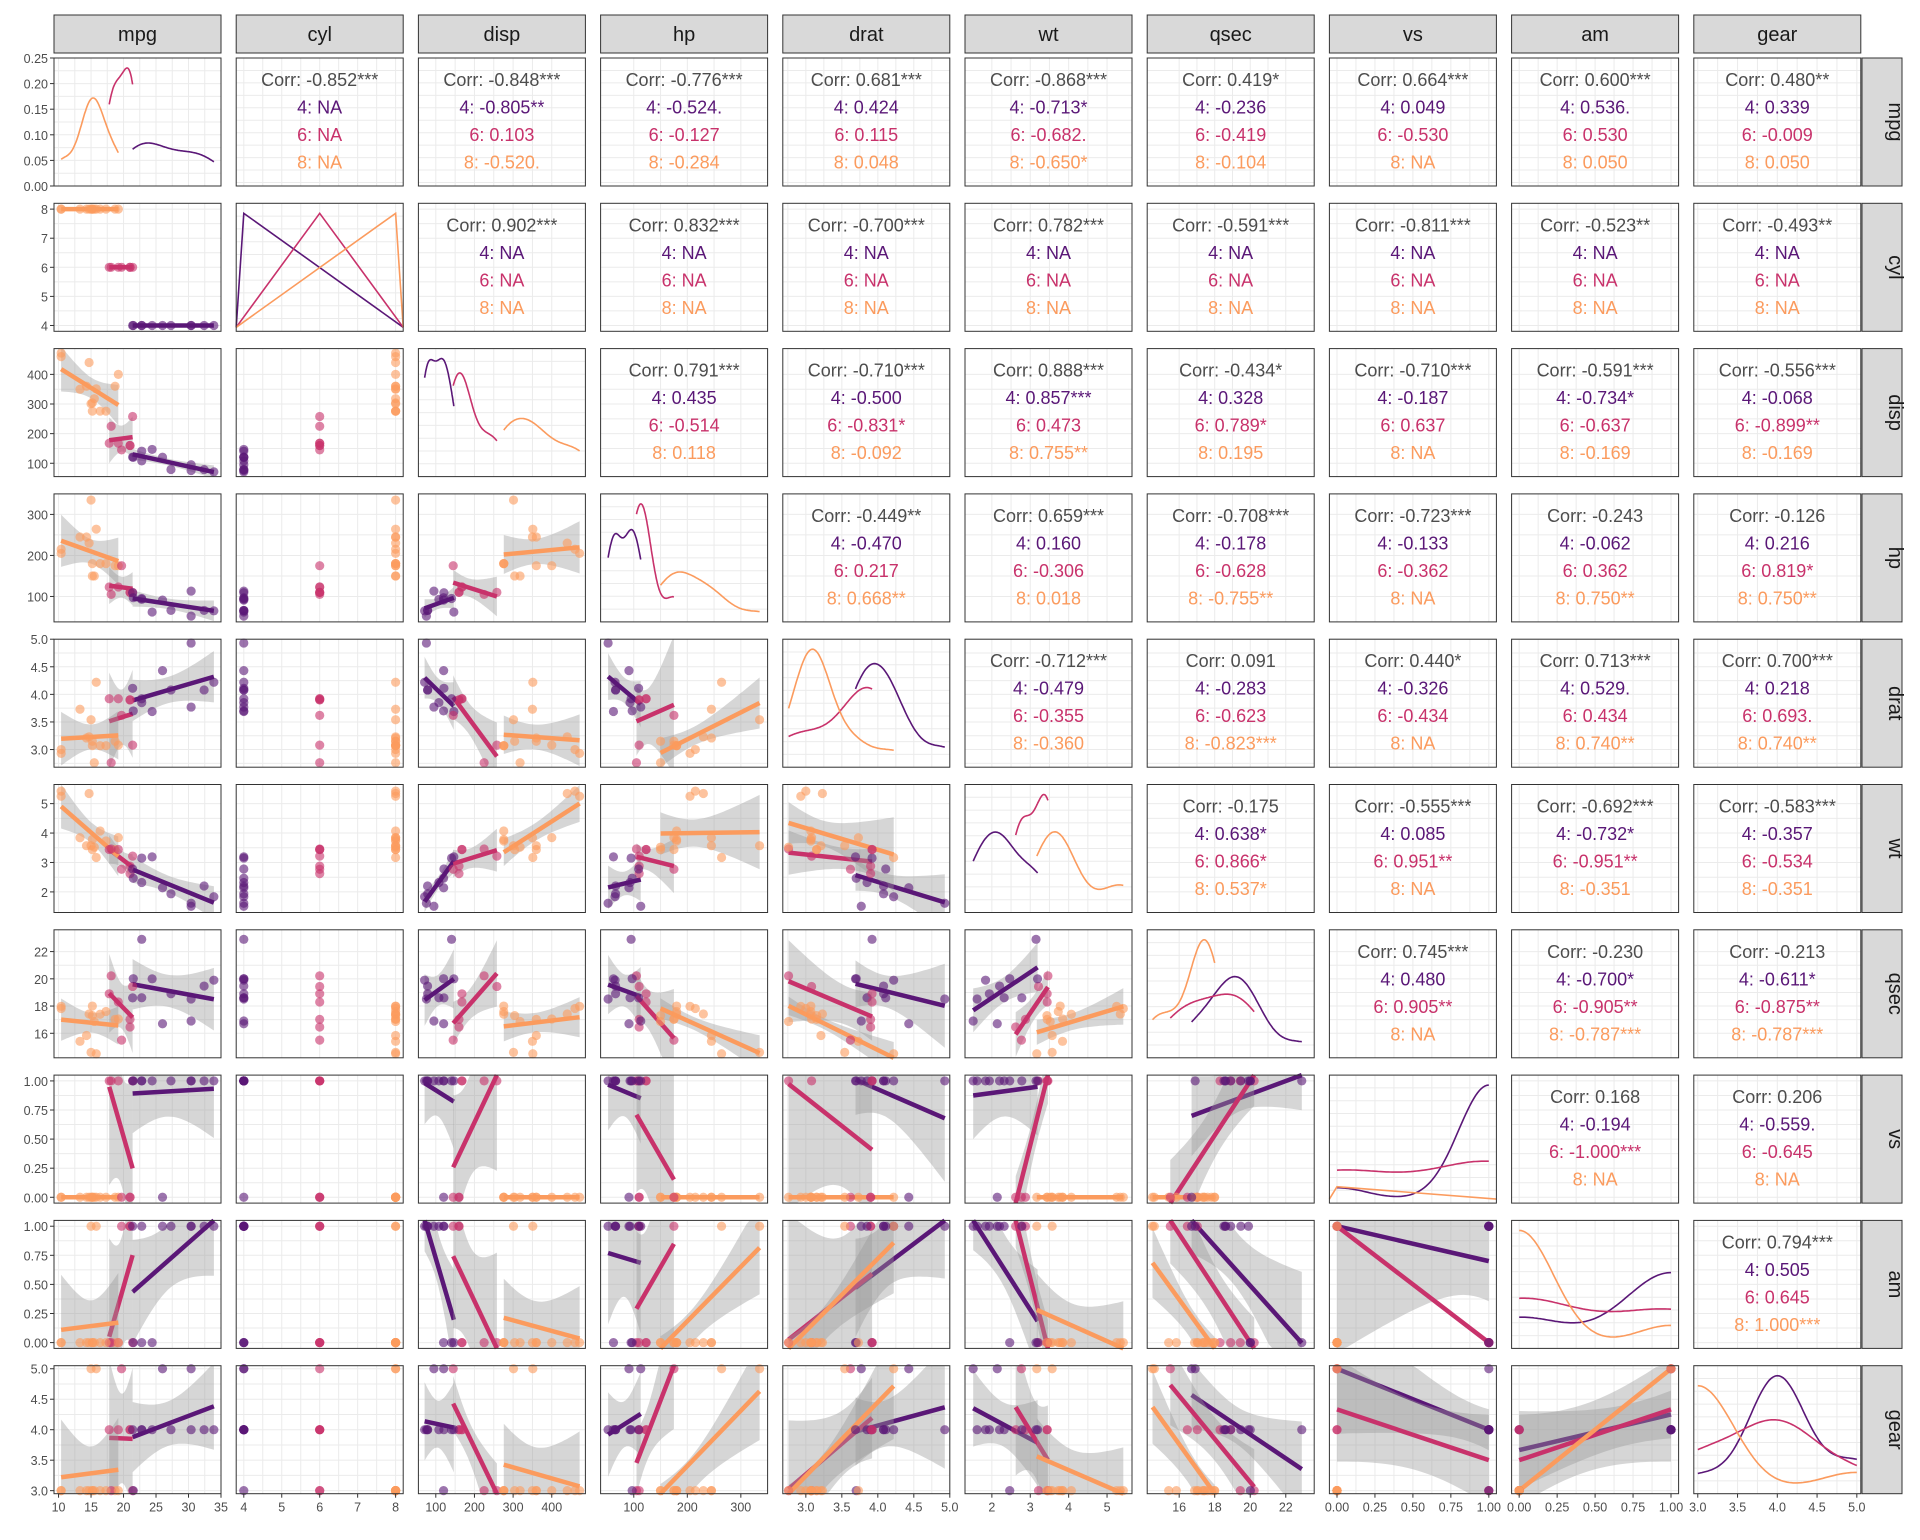 This screenshot has height=1540, width=1920. I want to click on corr-group-6: 6: -0.905**, so click(1595, 1007).